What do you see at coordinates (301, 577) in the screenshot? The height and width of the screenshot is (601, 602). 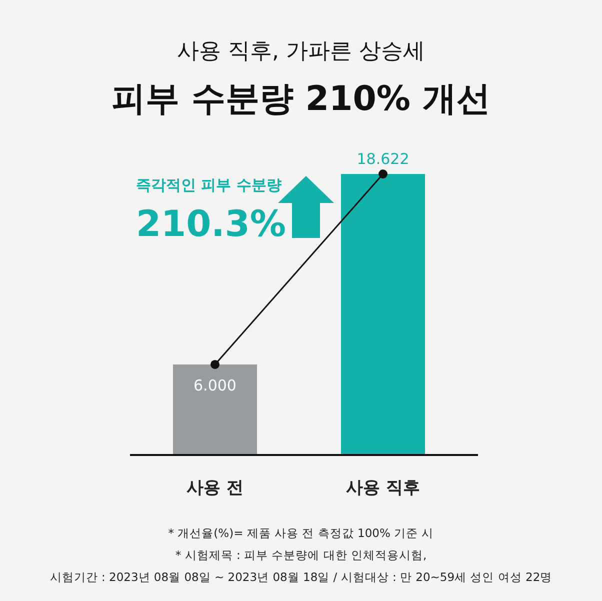 I see `text: 시험기간 : 2023년 08월 08일 ~ 2023년 08월 18일 / 시험대상 : 만 20~59세 성인 여성 22명` at bounding box center [301, 577].